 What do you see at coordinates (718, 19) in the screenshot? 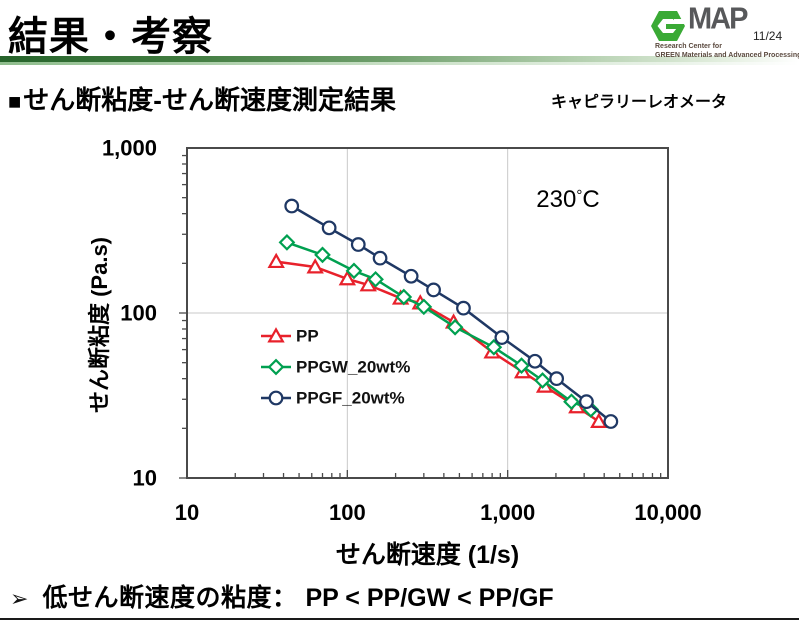
I see `gmap-logo-text: MAP` at bounding box center [718, 19].